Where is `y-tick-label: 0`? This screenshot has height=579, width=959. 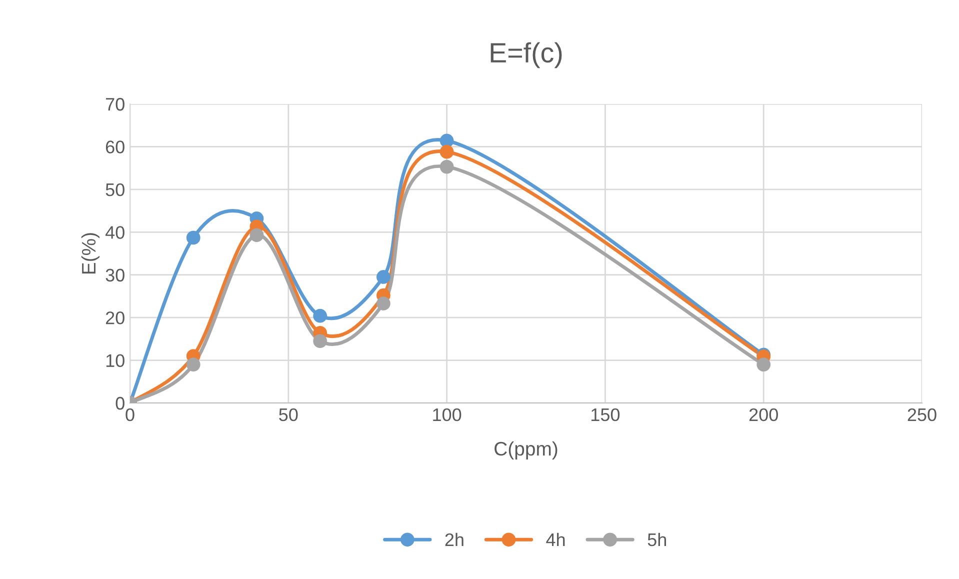
y-tick-label: 0 is located at coordinates (120, 403).